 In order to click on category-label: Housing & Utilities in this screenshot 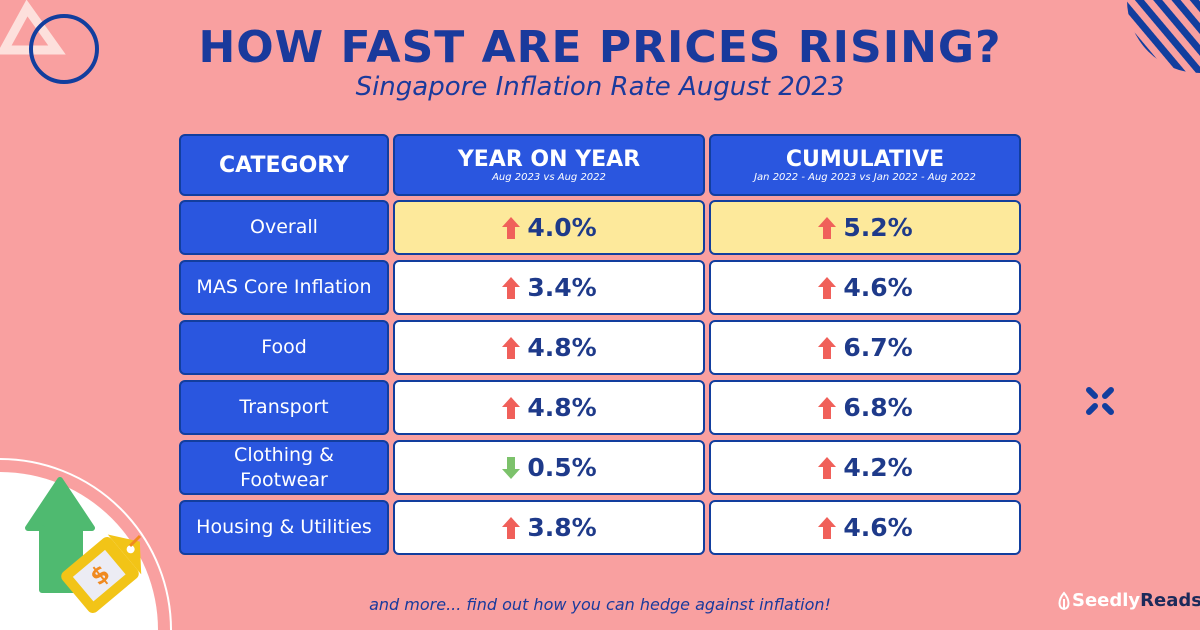, I will do `click(284, 527)`.